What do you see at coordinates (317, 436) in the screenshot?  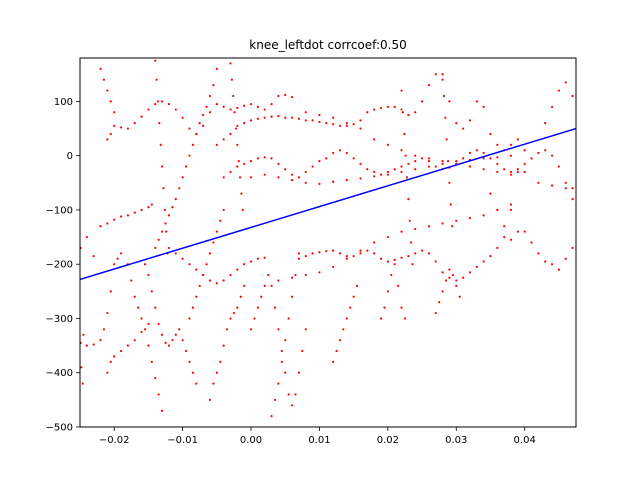 I see `x-axis: −0.02 −0.01 0.00 0.01 0.02 0.03 0.04` at bounding box center [317, 436].